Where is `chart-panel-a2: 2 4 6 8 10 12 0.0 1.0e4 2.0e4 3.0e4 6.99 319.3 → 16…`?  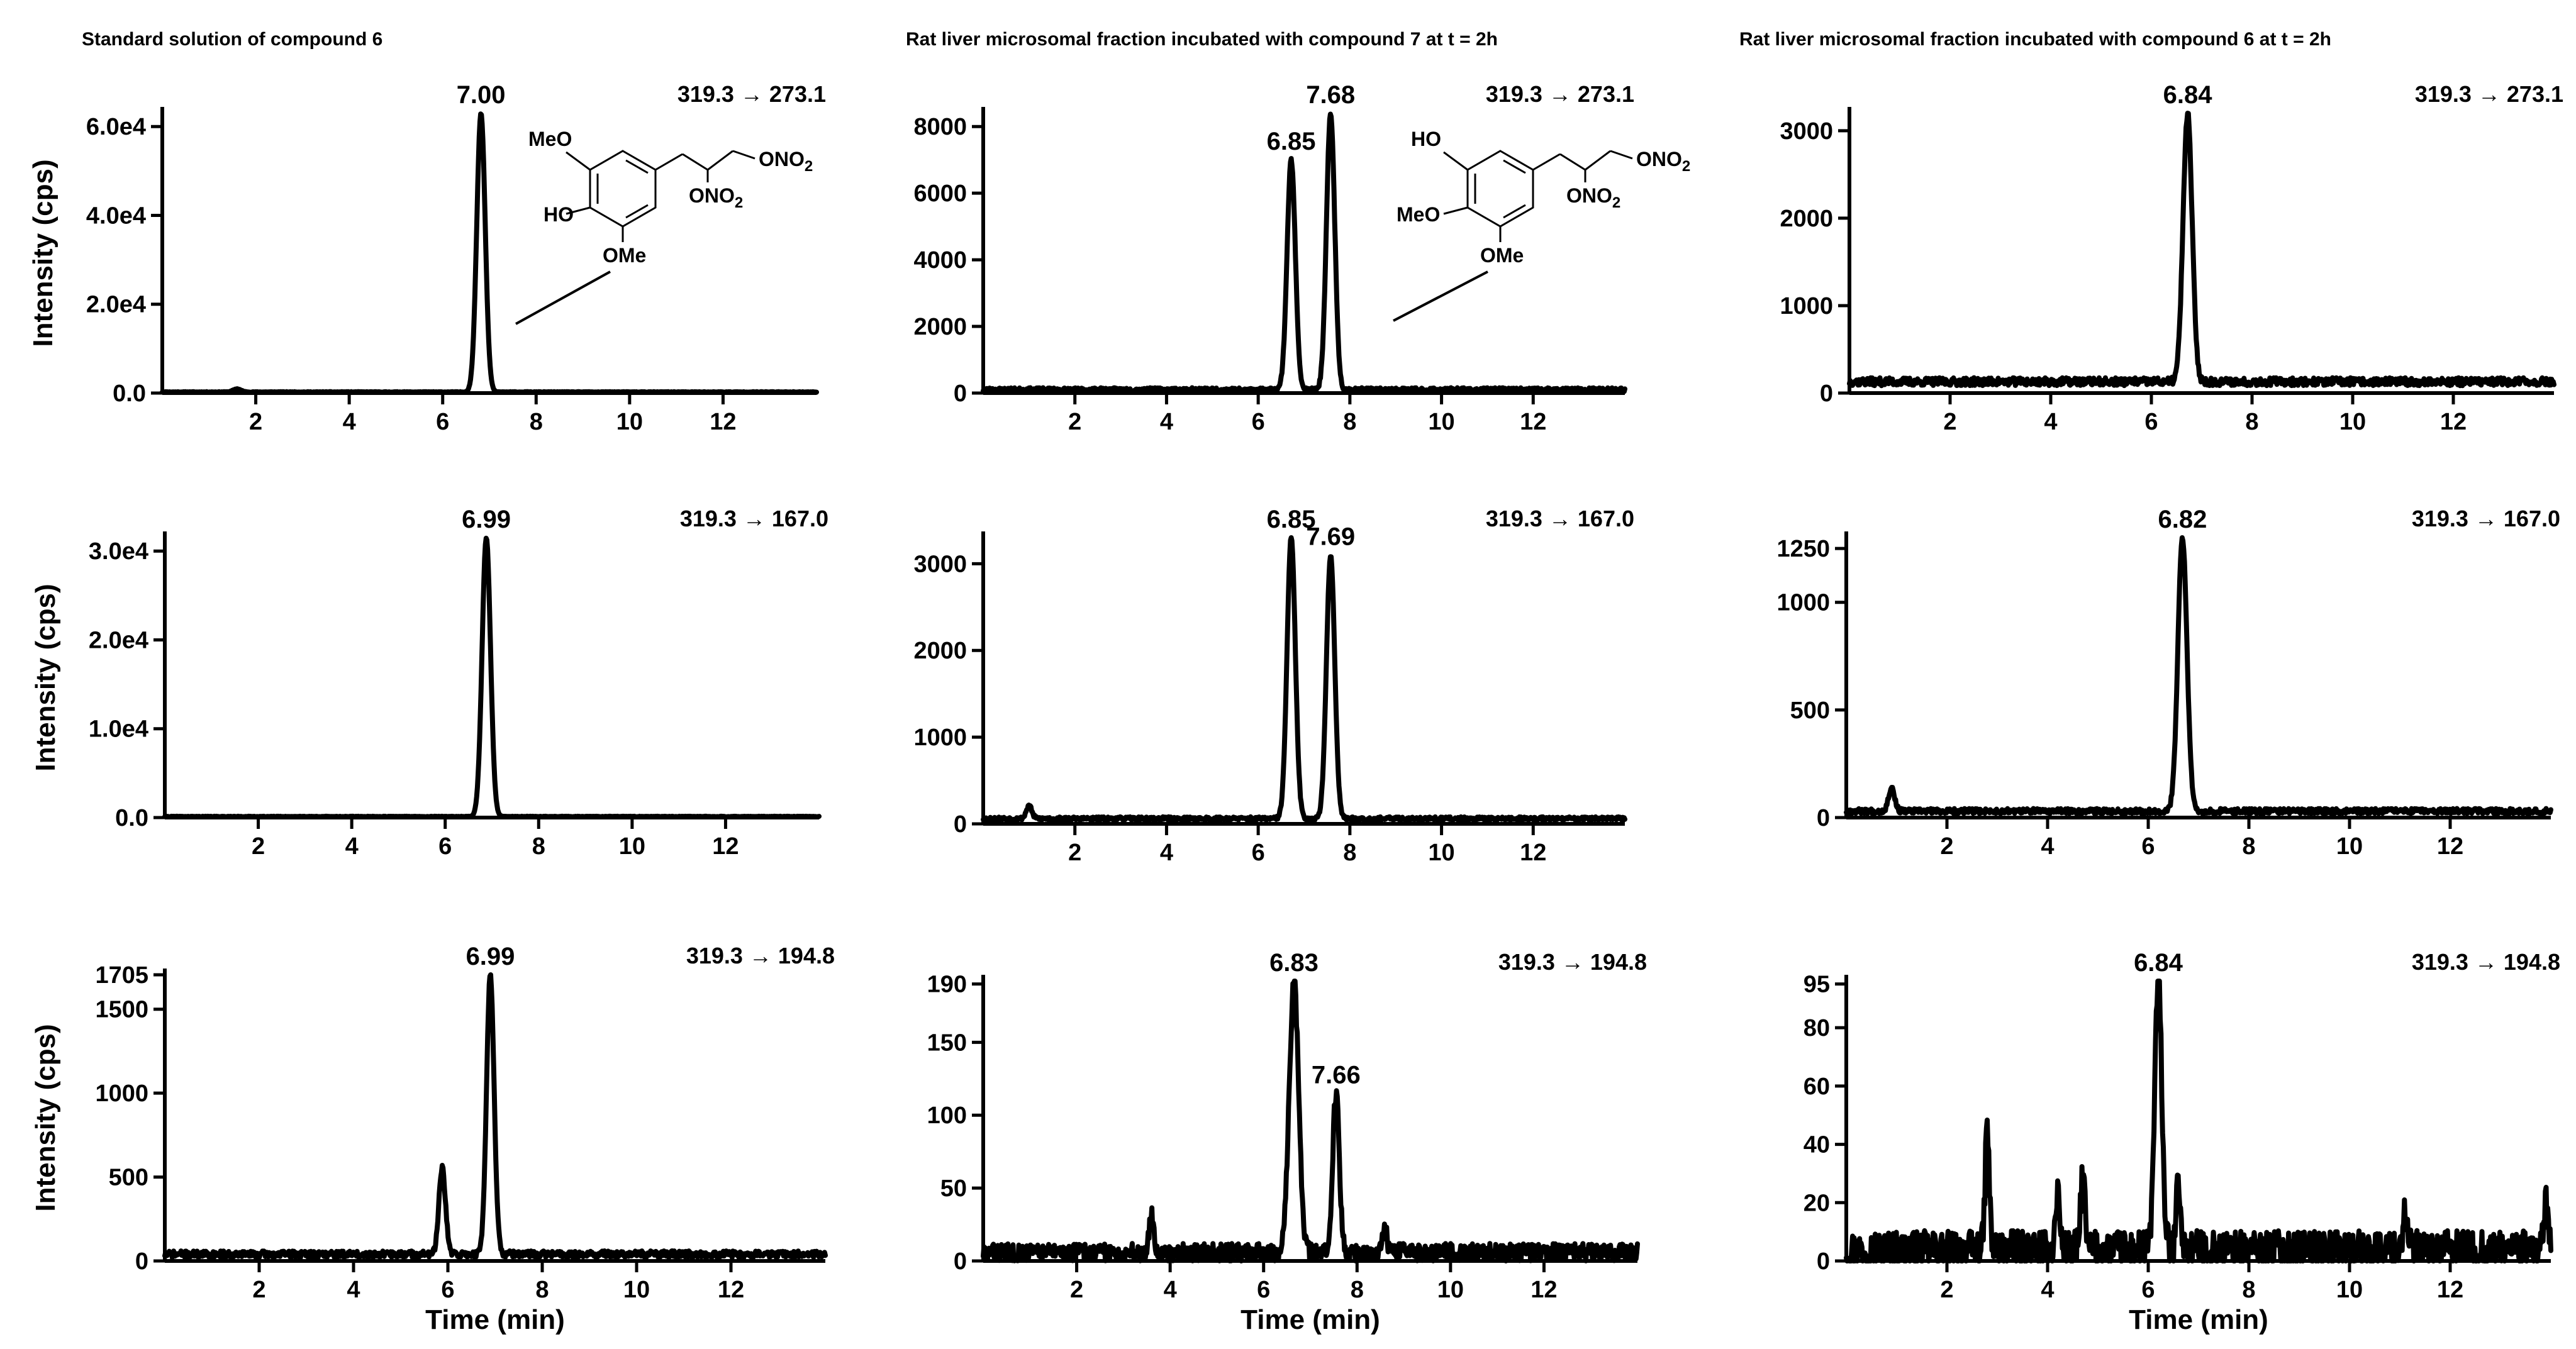 chart-panel-a2: 2 4 6 8 10 12 0.0 1.0e4 2.0e4 3.0e4 6.99 319.3 → 16… is located at coordinates (429, 683).